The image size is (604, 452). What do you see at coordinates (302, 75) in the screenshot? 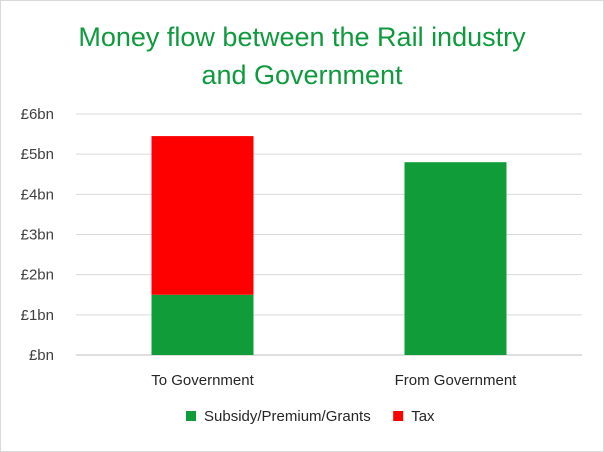
I see `chart-title-line-2: and Government` at bounding box center [302, 75].